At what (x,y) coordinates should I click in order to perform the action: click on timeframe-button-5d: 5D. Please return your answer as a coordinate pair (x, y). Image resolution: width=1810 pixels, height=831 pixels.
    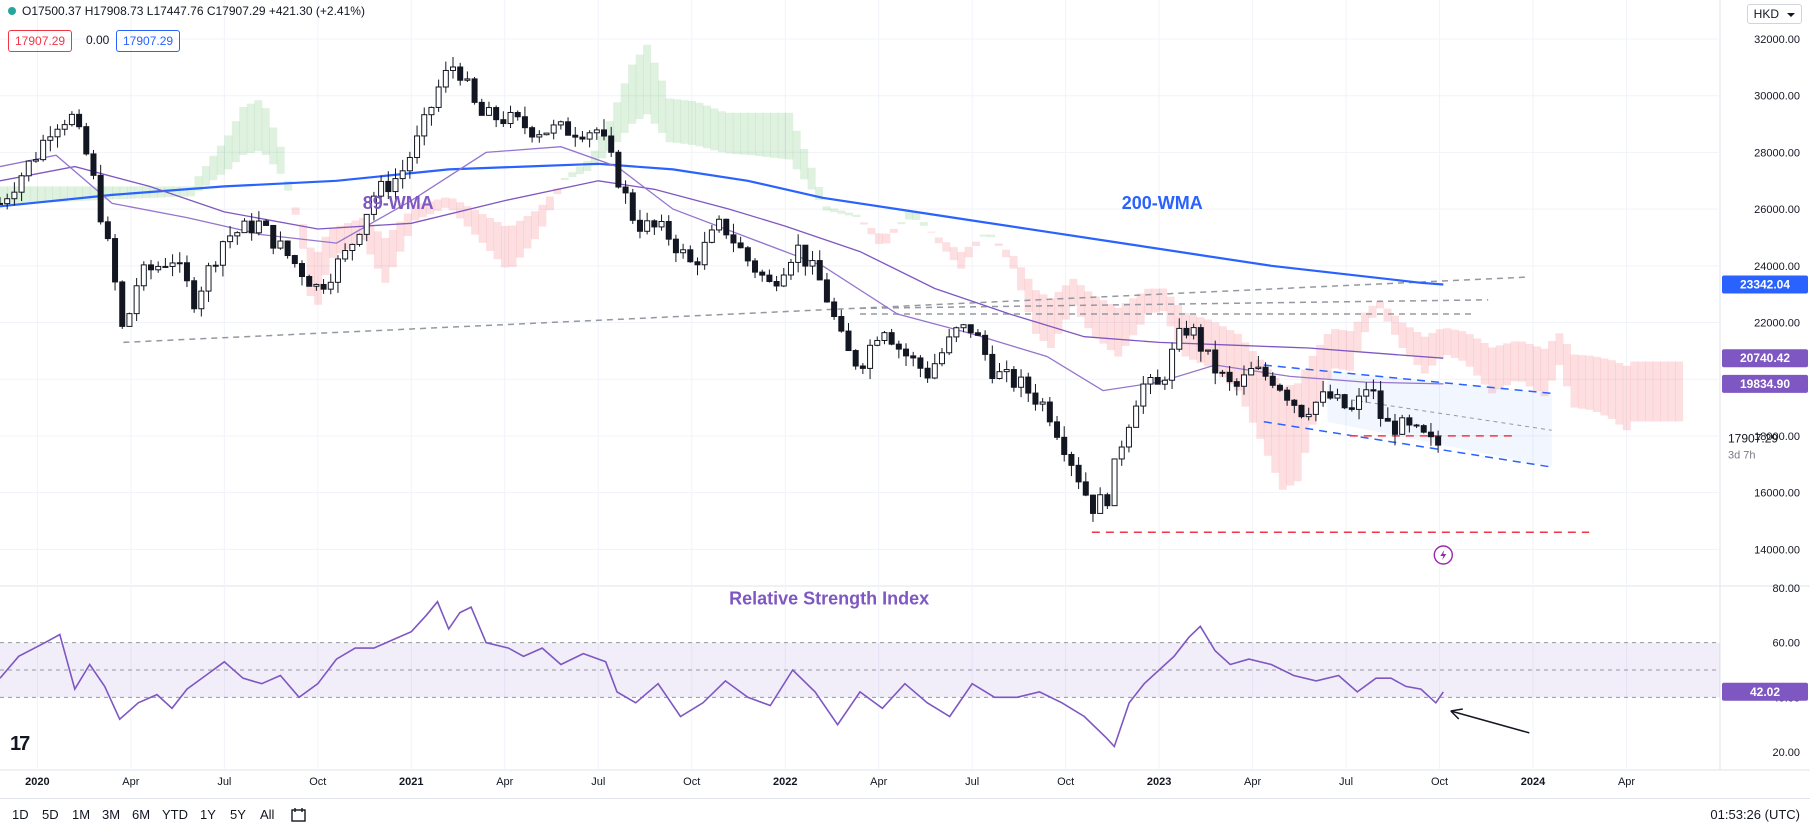
    Looking at the image, I should click on (50, 814).